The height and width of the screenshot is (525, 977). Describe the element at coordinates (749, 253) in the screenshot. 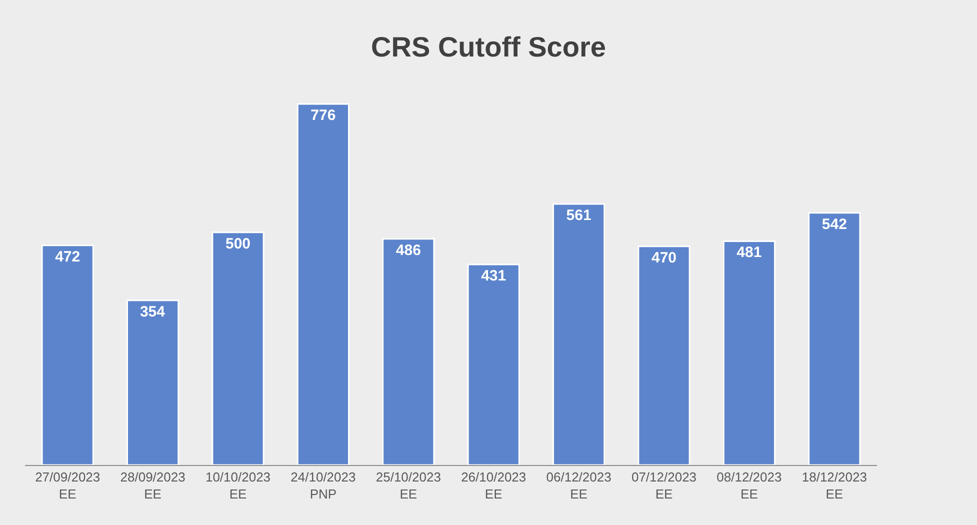

I see `data-label: 481` at that location.